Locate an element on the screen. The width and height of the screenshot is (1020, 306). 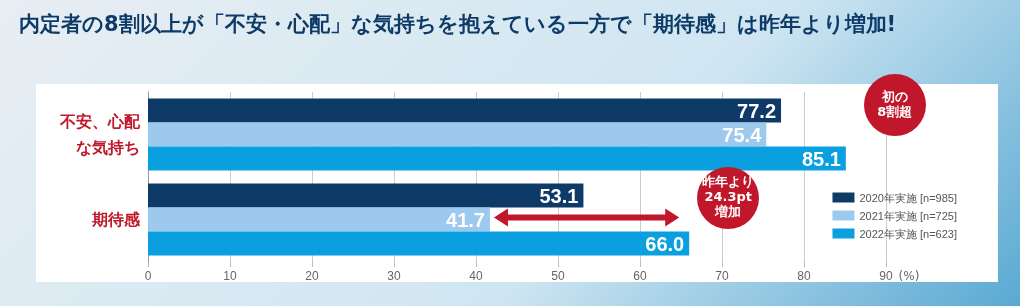
x-tick-label: 40 is located at coordinates (476, 276).